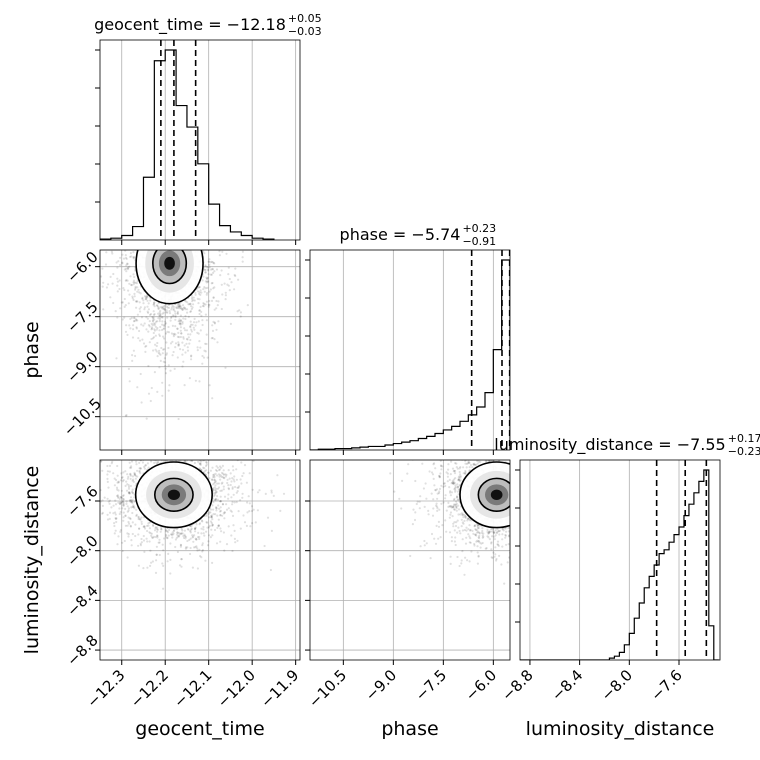 The width and height of the screenshot is (760, 760). I want to click on x-tick-label: −12.2, so click(149, 688).